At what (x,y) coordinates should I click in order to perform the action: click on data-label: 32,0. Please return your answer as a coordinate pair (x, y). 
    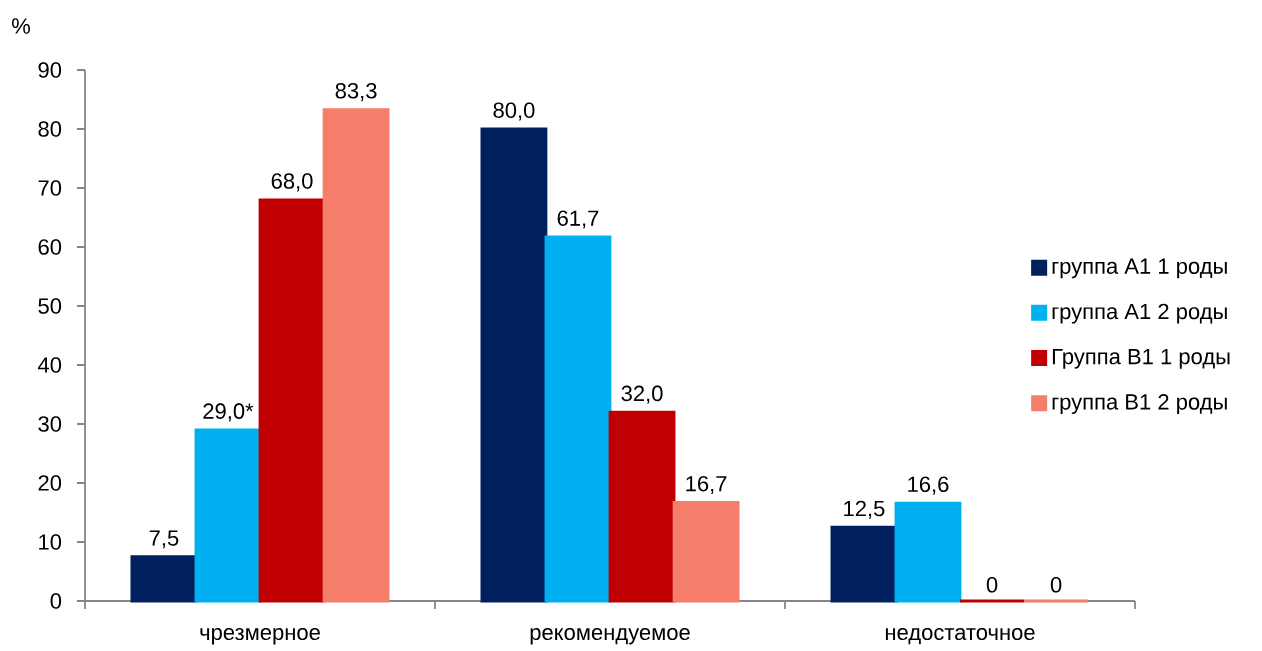
    Looking at the image, I should click on (642, 394).